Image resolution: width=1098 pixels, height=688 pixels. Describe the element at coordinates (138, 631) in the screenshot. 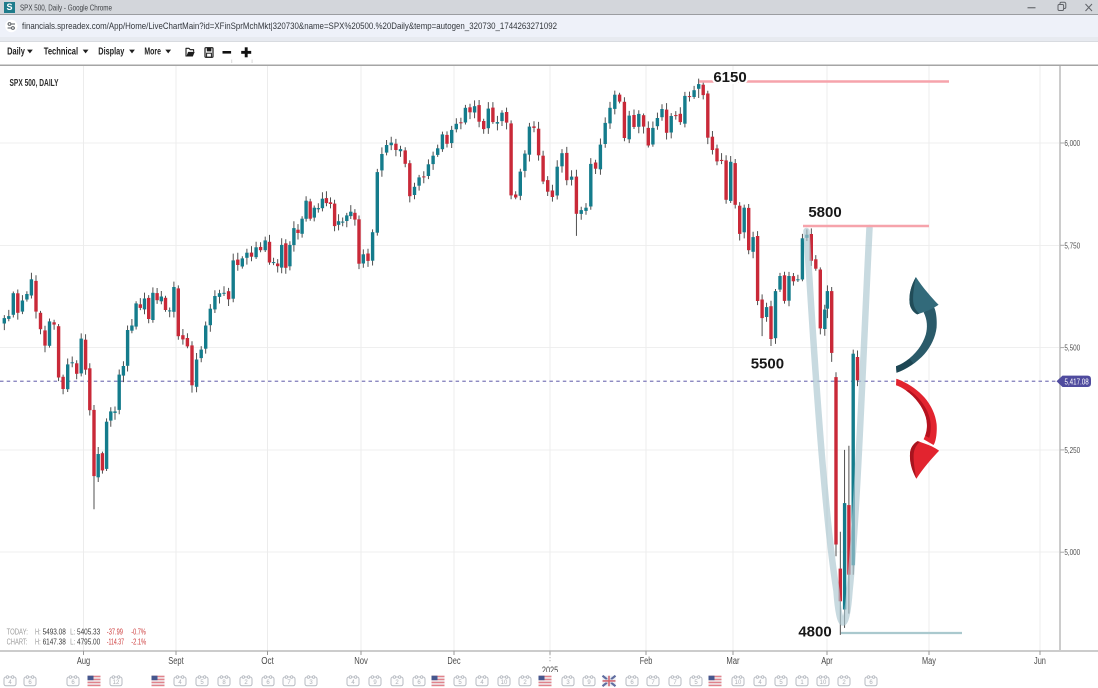

I see `svg-text: -0.7%` at that location.